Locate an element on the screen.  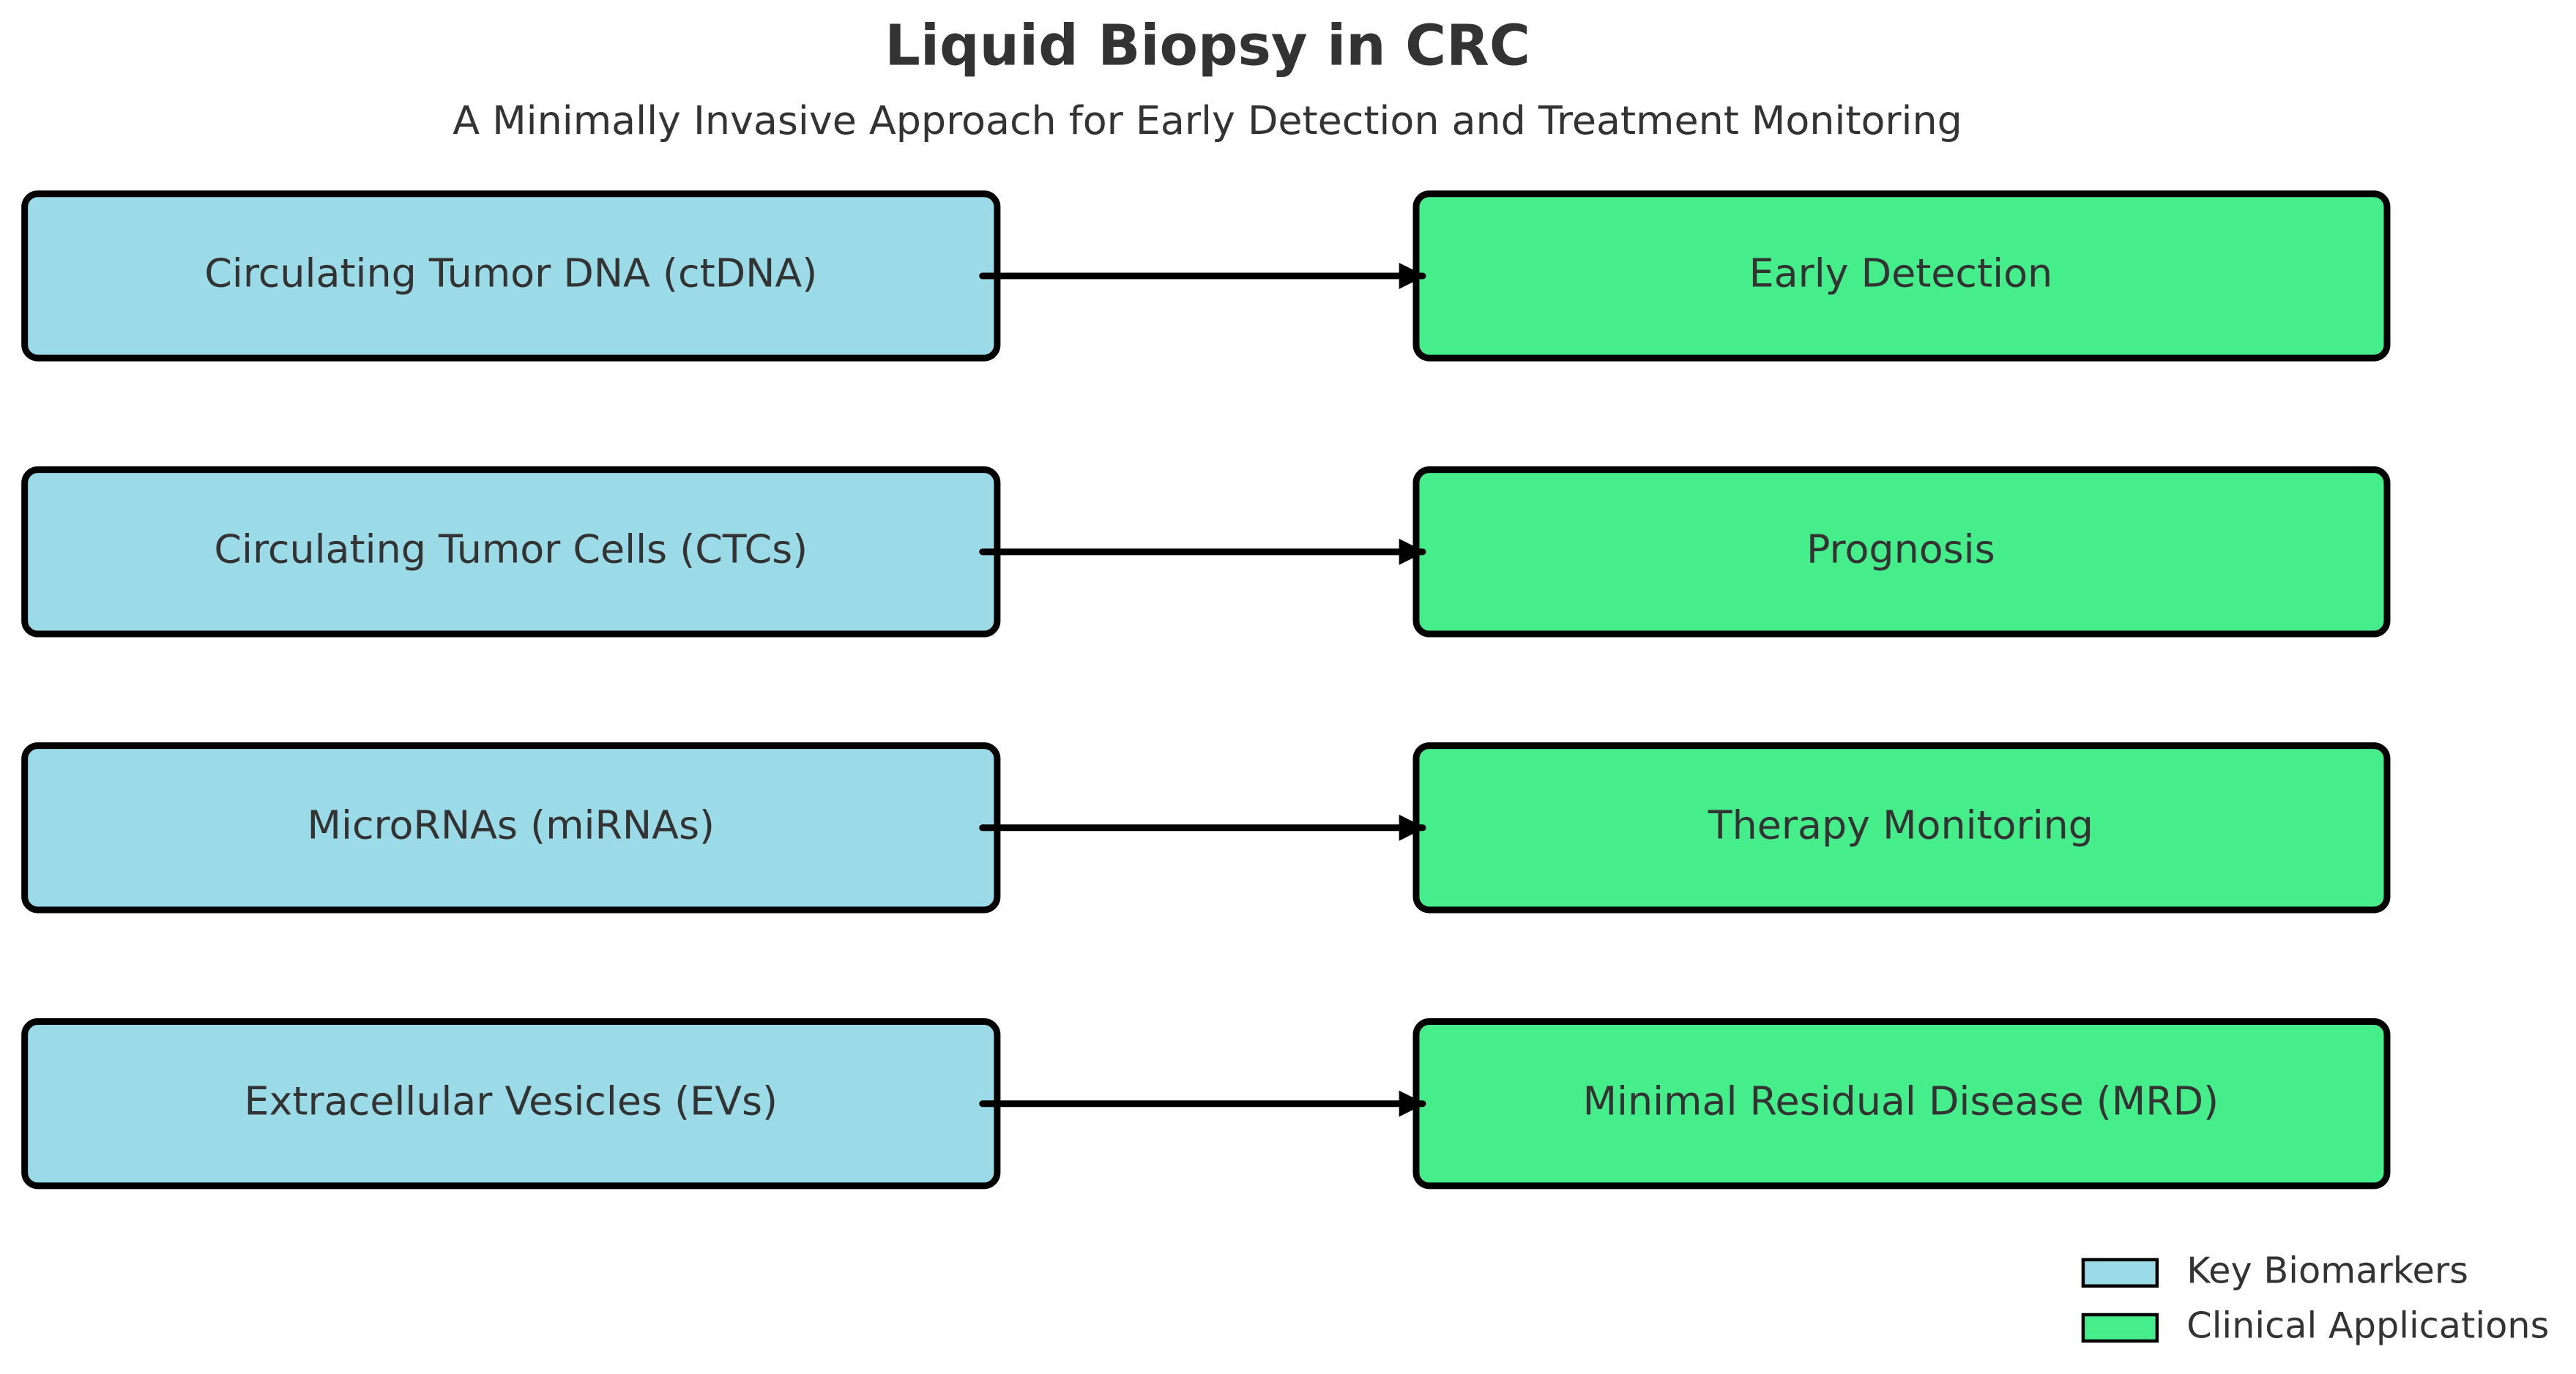
application-label: Minimal Residual Disease (MRD) is located at coordinates (1901, 1101).